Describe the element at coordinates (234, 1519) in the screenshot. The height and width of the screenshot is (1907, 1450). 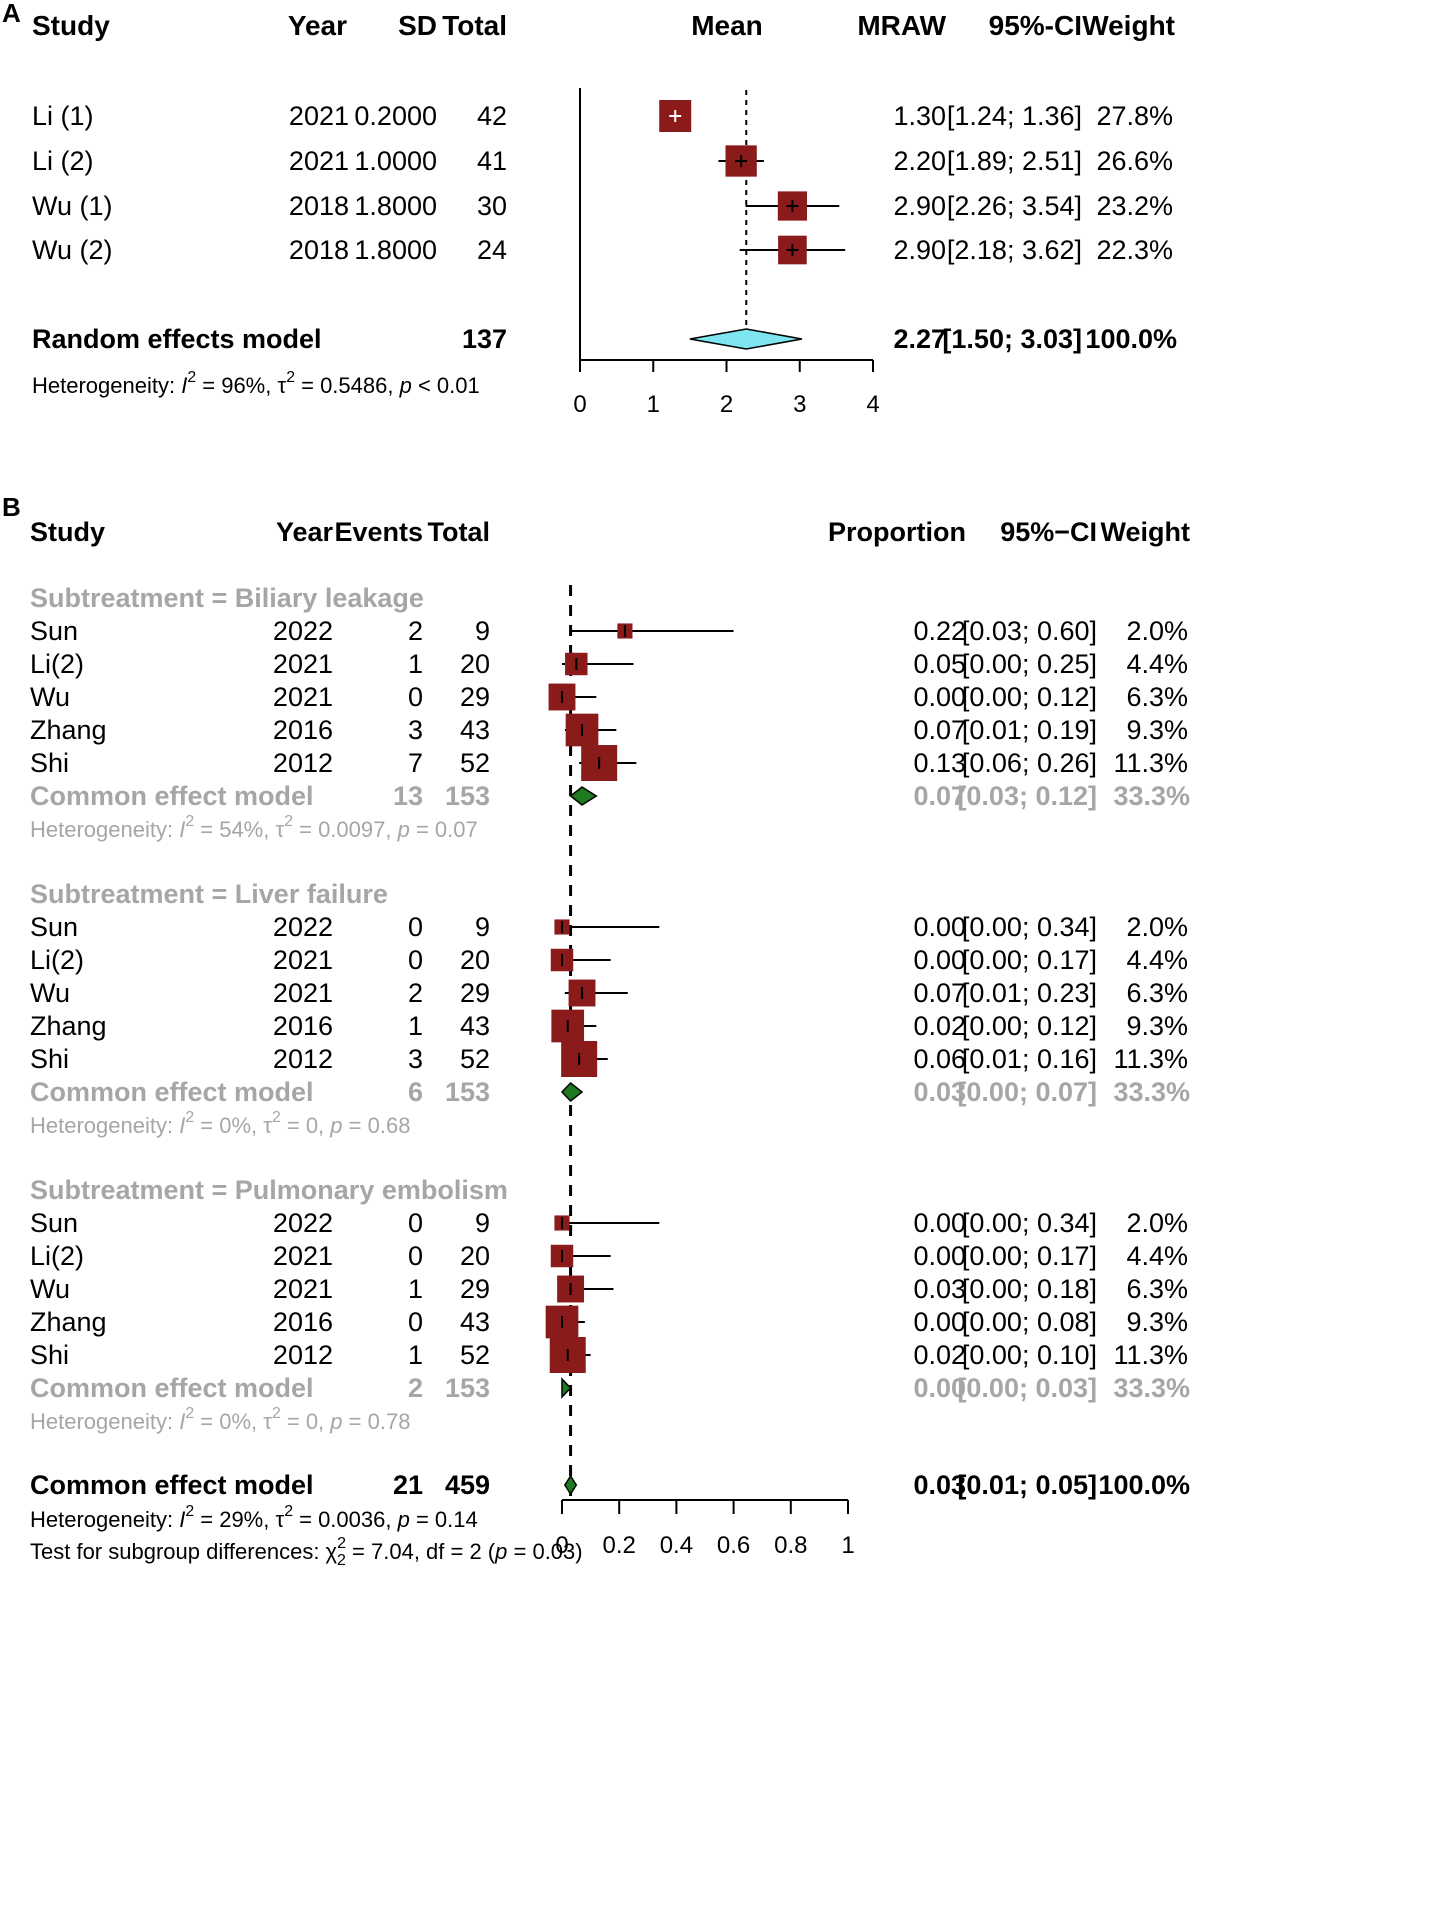
I see `i2-value: = 29%,` at that location.